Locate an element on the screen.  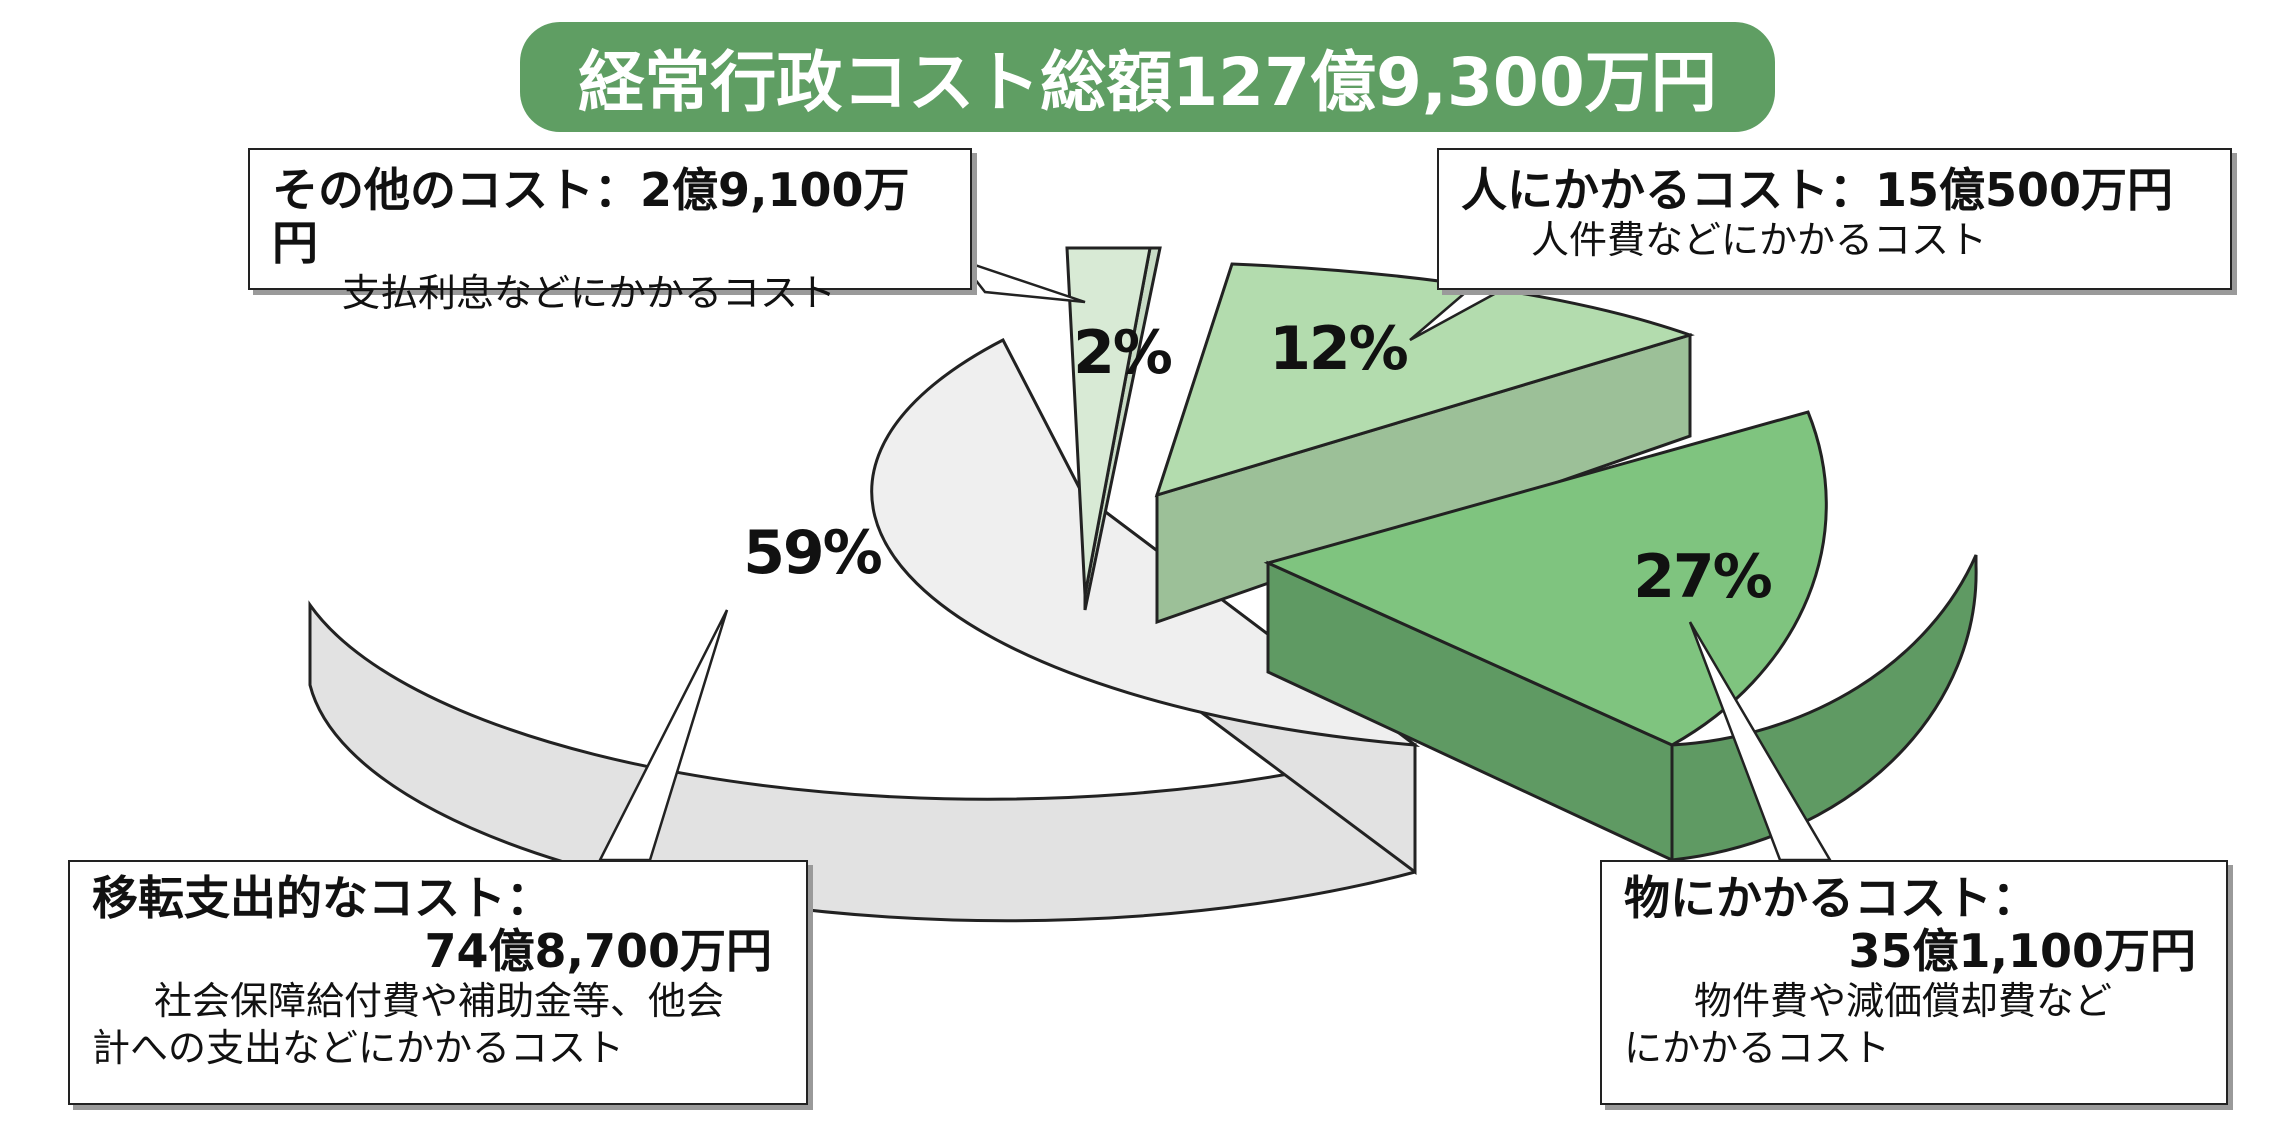
slice-other is located at coordinates (1113, 428).